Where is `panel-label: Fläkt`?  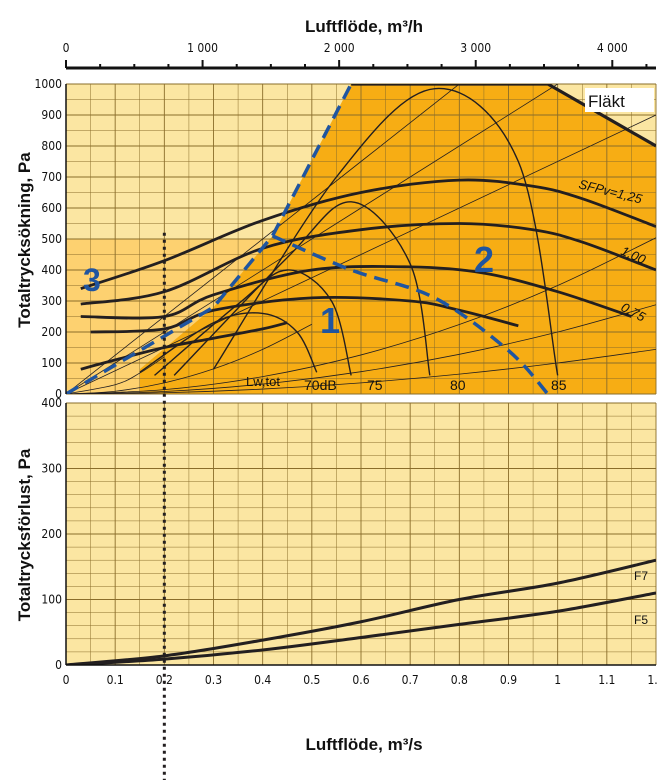 panel-label: Fläkt is located at coordinates (606, 101).